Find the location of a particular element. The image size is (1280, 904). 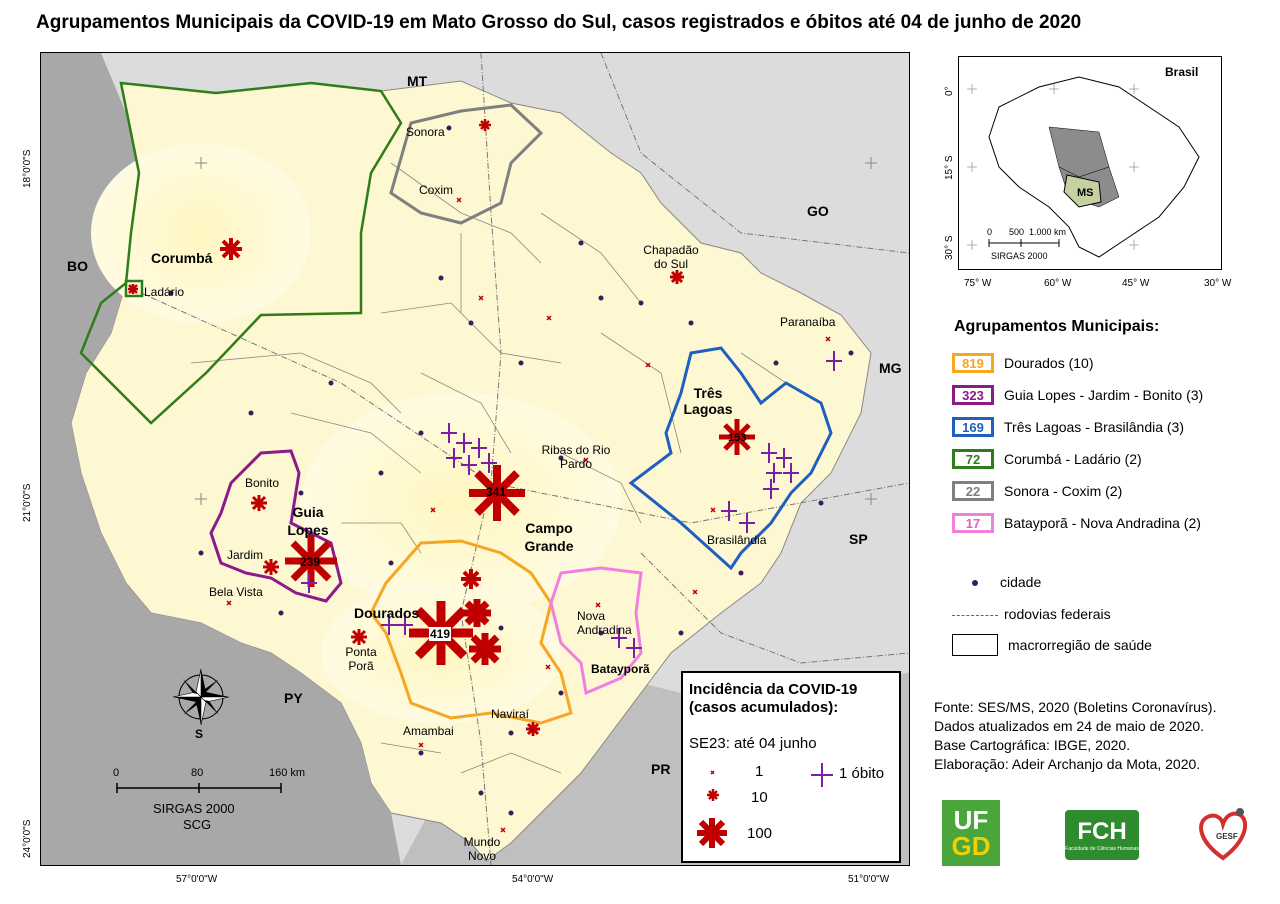

inset-lon-75: 75° W is located at coordinates (978, 283).